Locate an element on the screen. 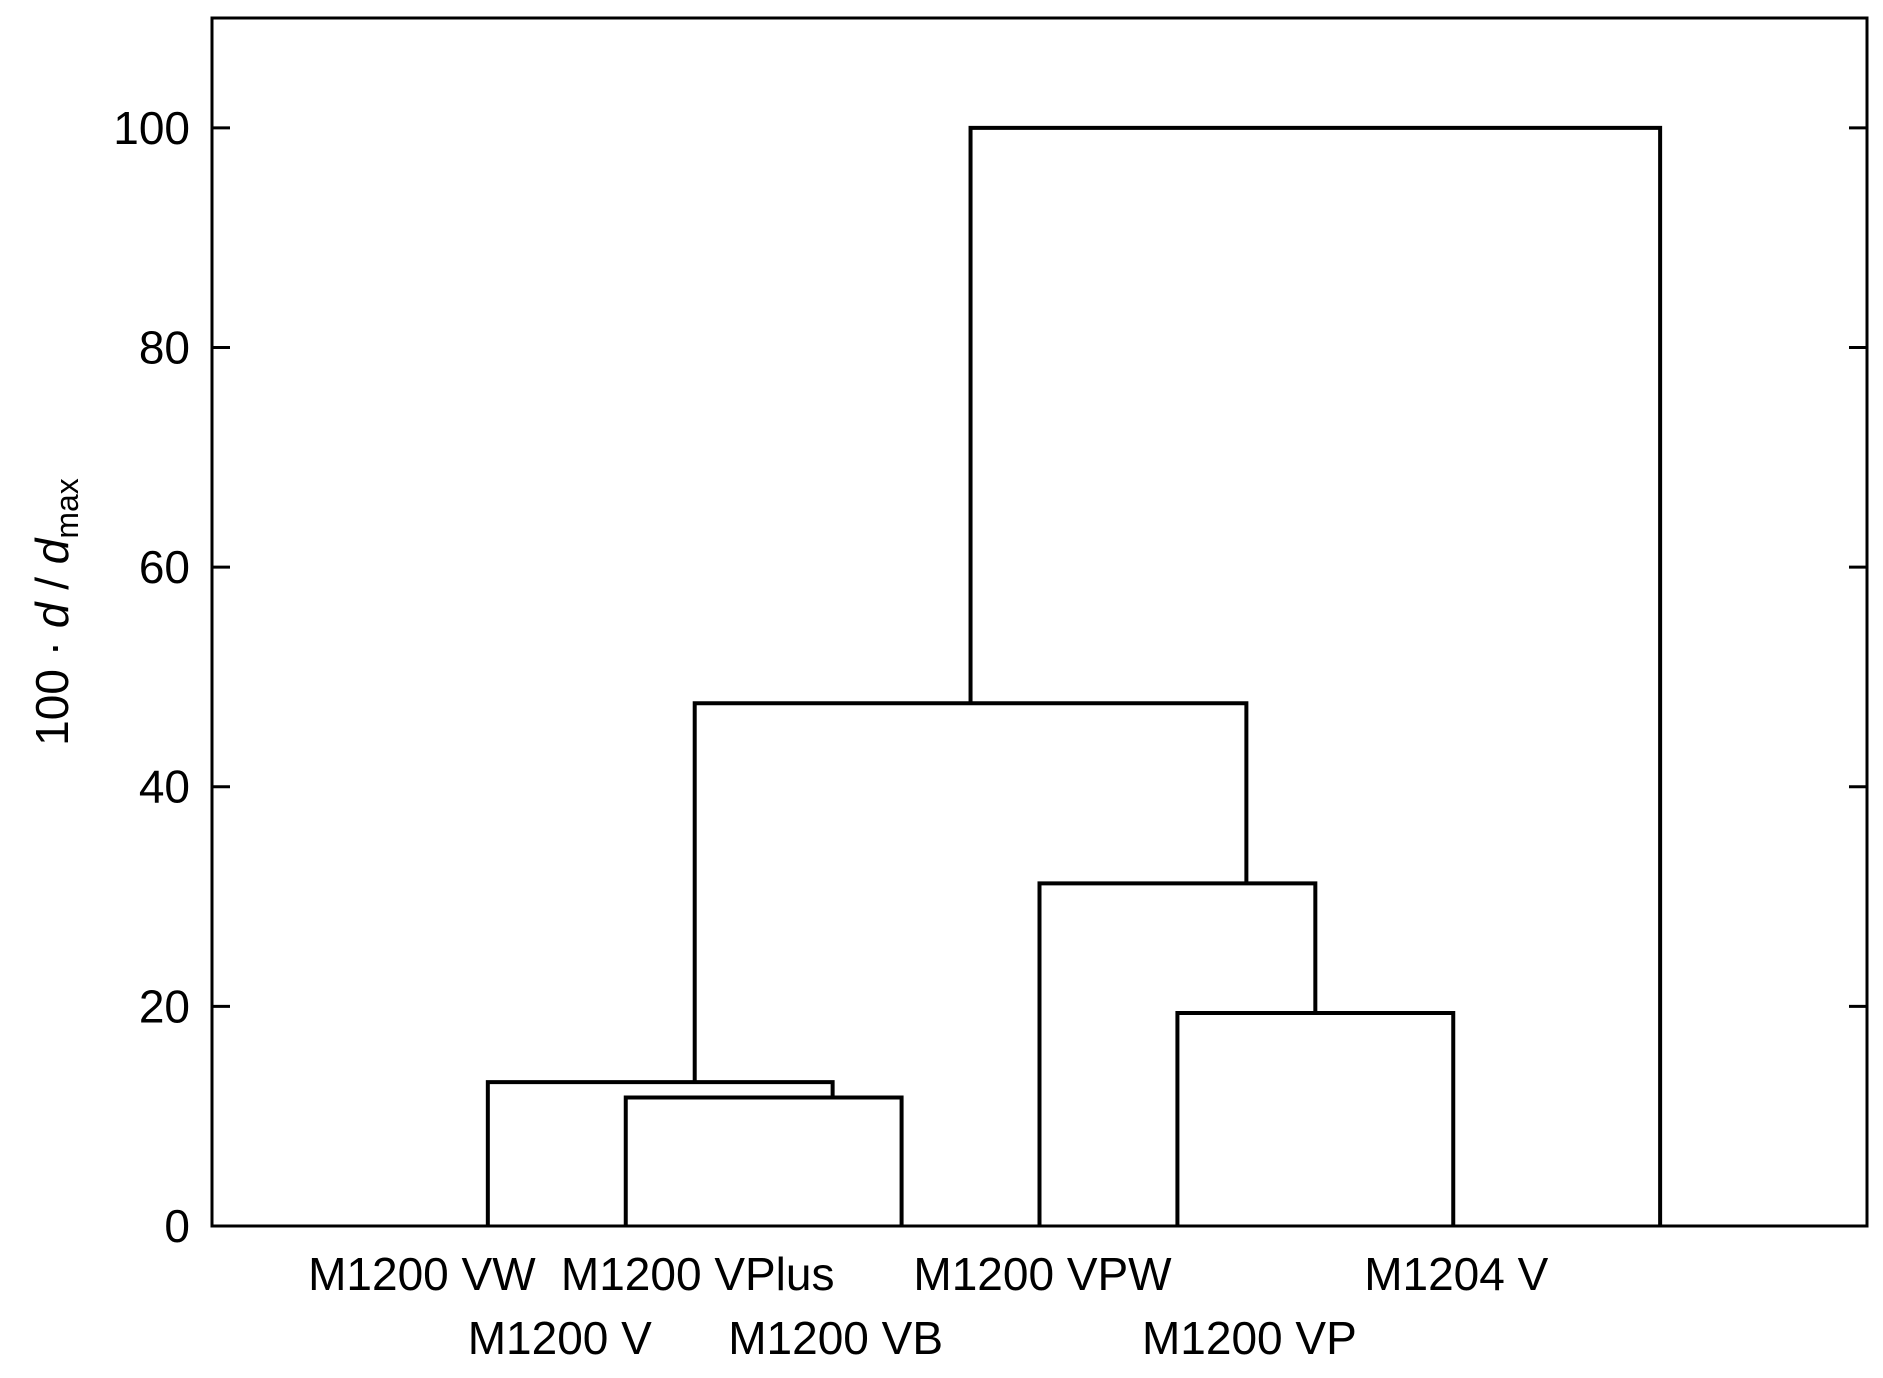 The image size is (1883, 1378). y-axis-label: 100 · d / dmax is located at coordinates (55, 612).